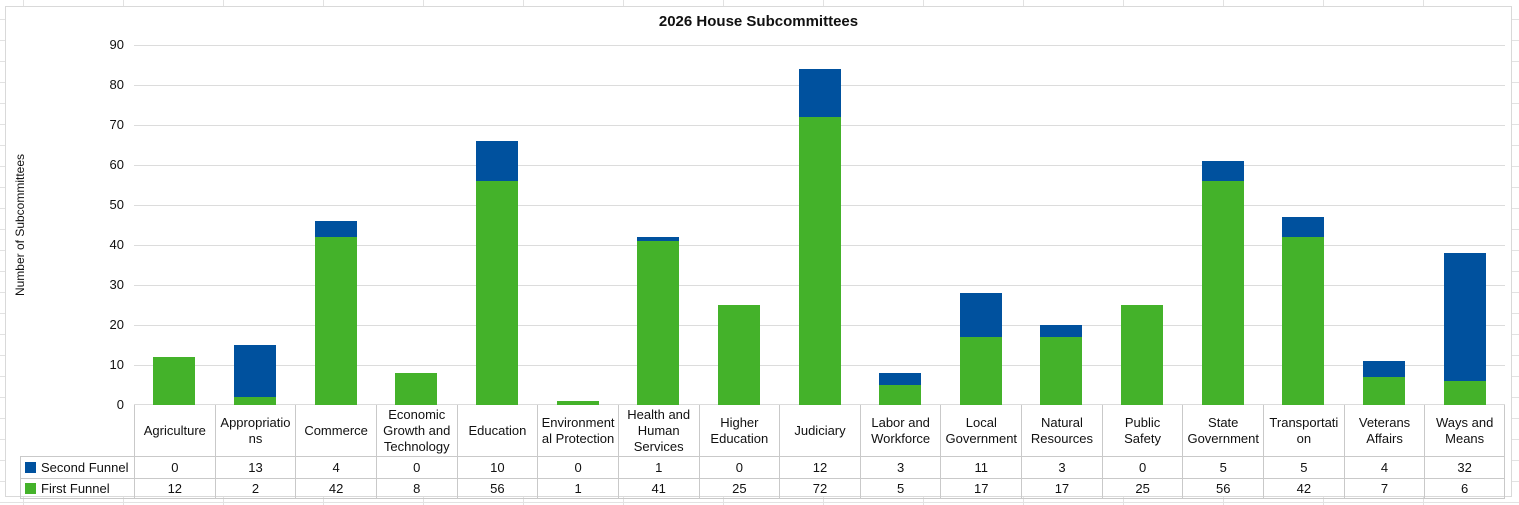 Image resolution: width=1519 pixels, height=505 pixels. I want to click on y-axis-tick-label: 20, so click(116, 324).